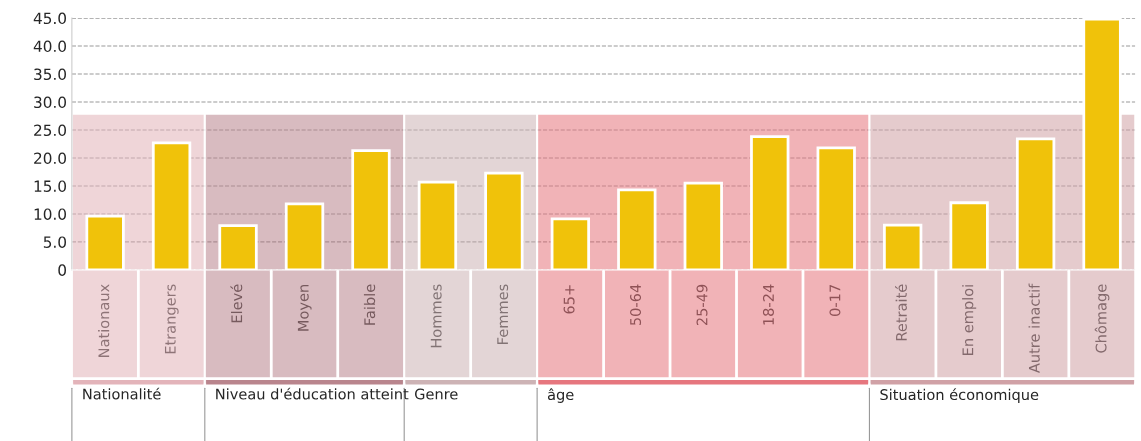 Image resolution: width=1141 pixels, height=441 pixels. What do you see at coordinates (304, 308) in the screenshot?
I see `x-tick-label: Moyen` at bounding box center [304, 308].